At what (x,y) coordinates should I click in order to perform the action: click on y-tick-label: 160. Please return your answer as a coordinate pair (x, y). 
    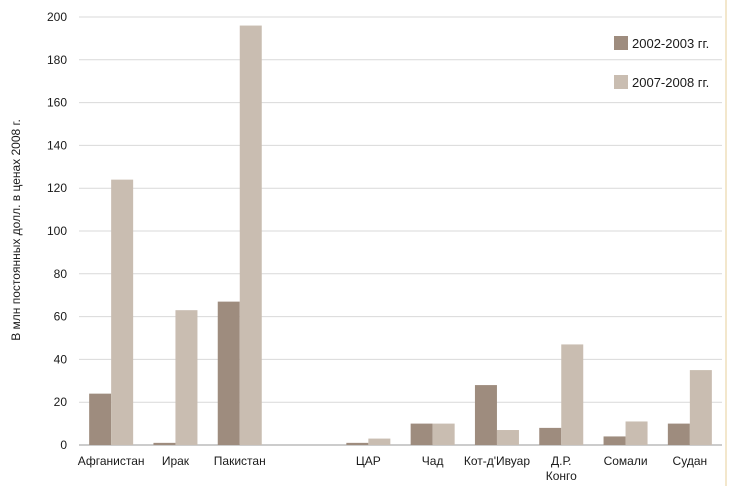
    Looking at the image, I should click on (57, 103).